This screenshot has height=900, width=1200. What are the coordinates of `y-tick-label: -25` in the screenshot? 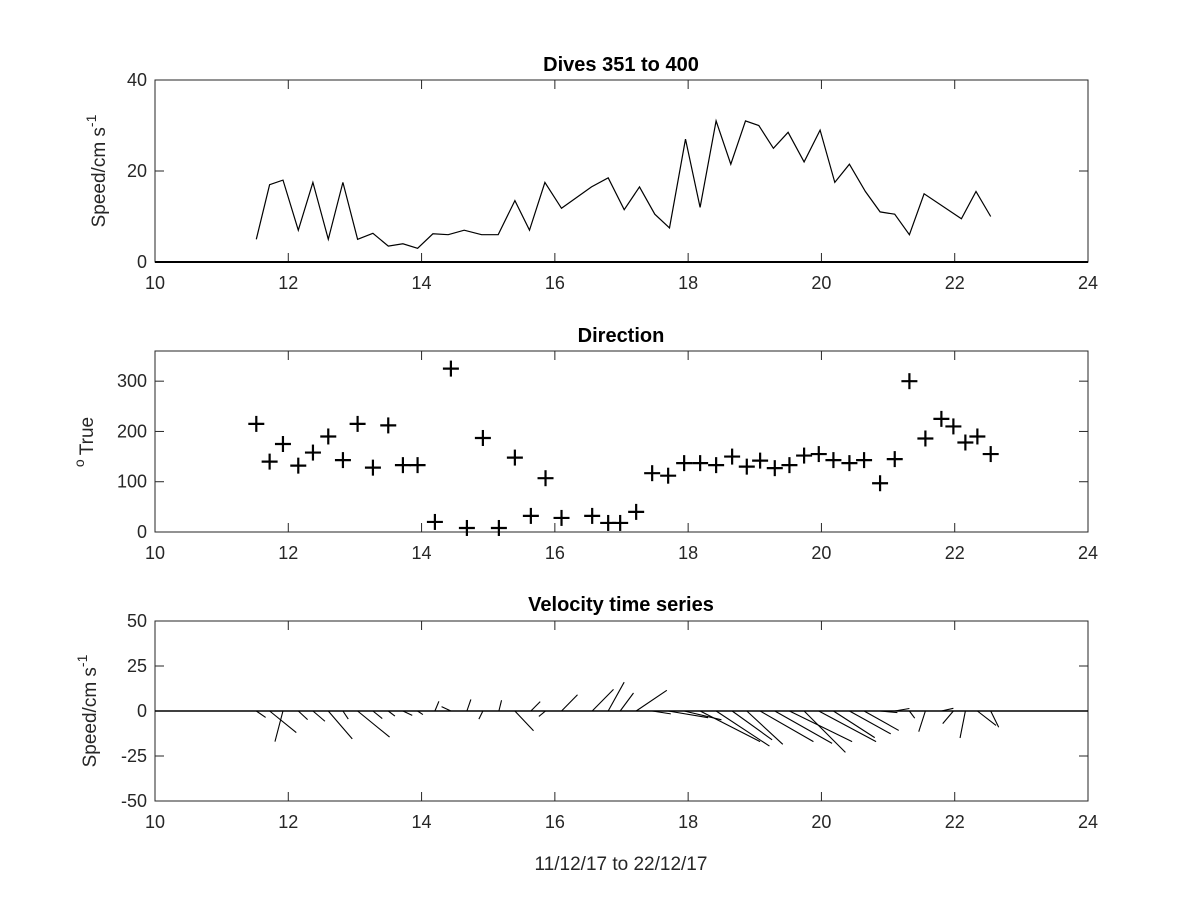 It's located at (134, 756).